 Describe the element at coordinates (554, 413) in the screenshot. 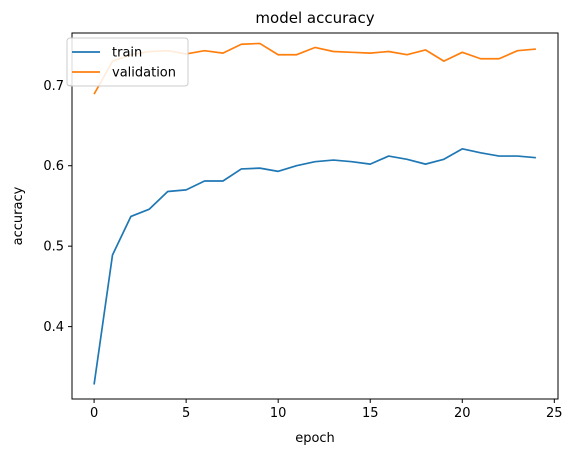

I see `x-tick-label: 25` at that location.